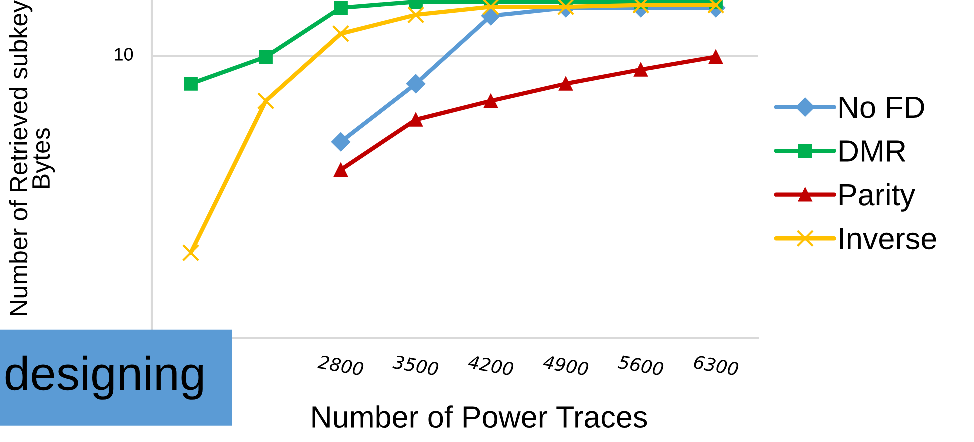  What do you see at coordinates (105, 378) in the screenshot?
I see `text: designing` at bounding box center [105, 378].